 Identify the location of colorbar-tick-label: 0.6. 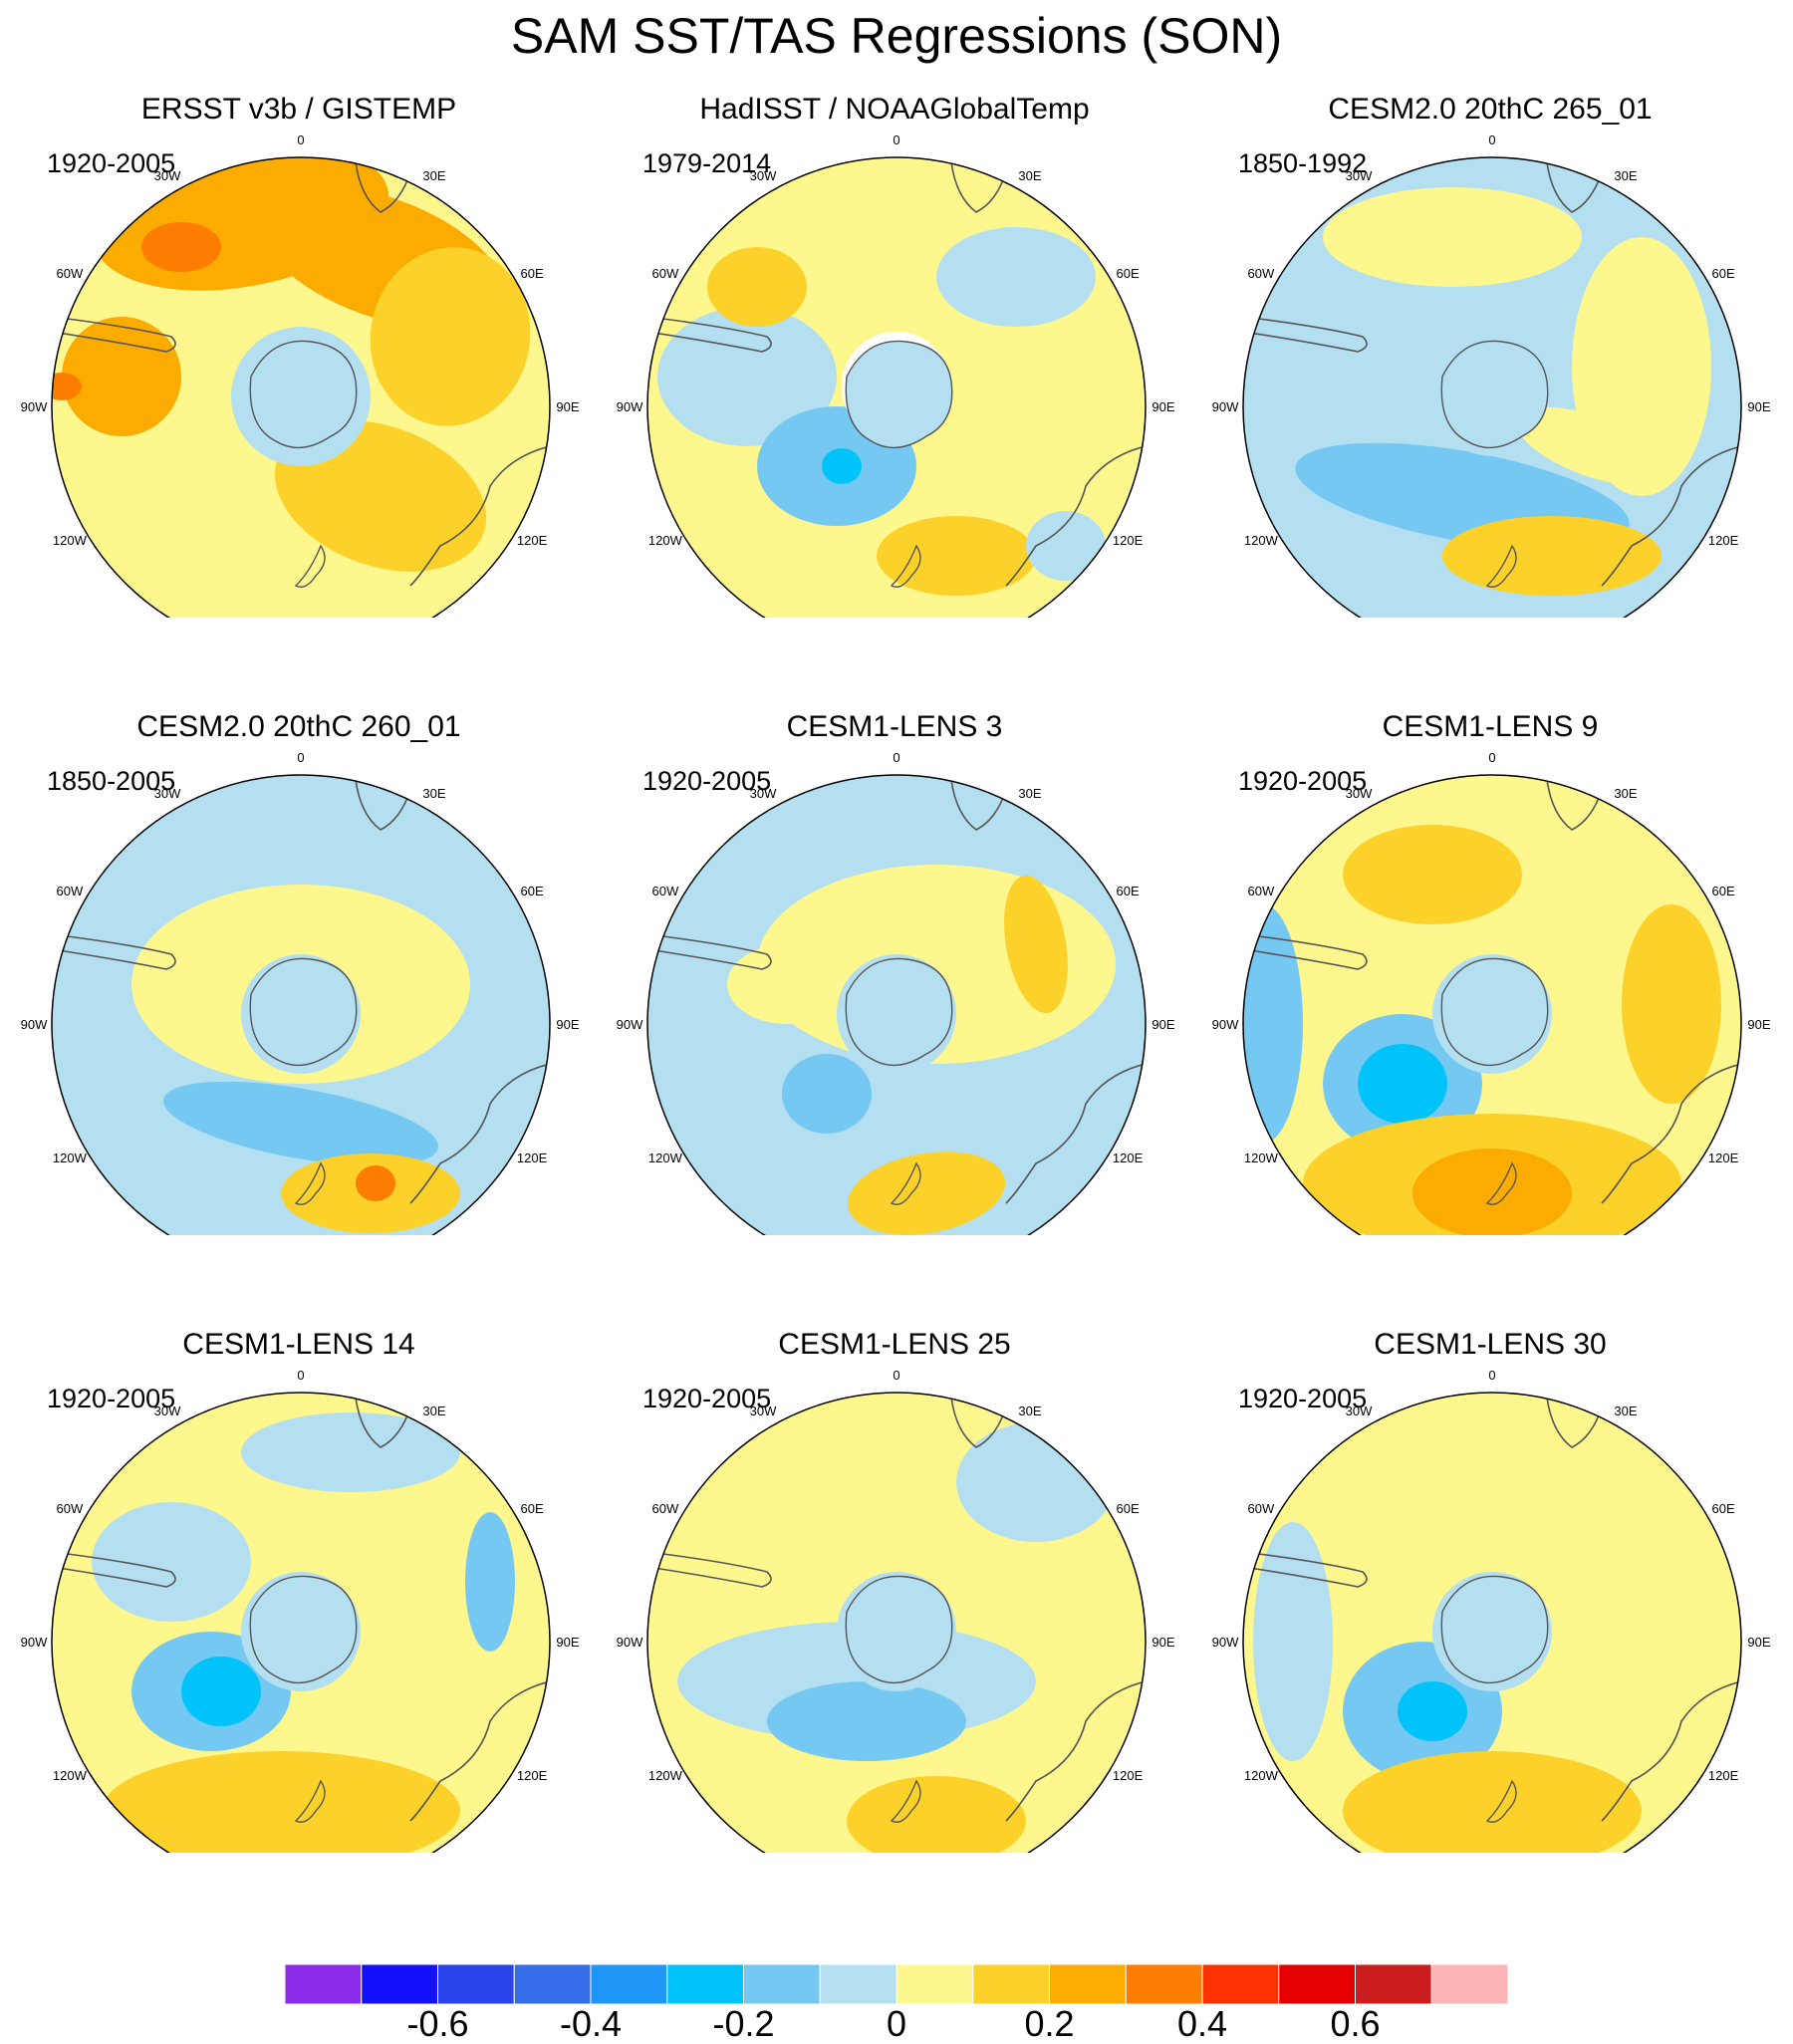
(1355, 2024).